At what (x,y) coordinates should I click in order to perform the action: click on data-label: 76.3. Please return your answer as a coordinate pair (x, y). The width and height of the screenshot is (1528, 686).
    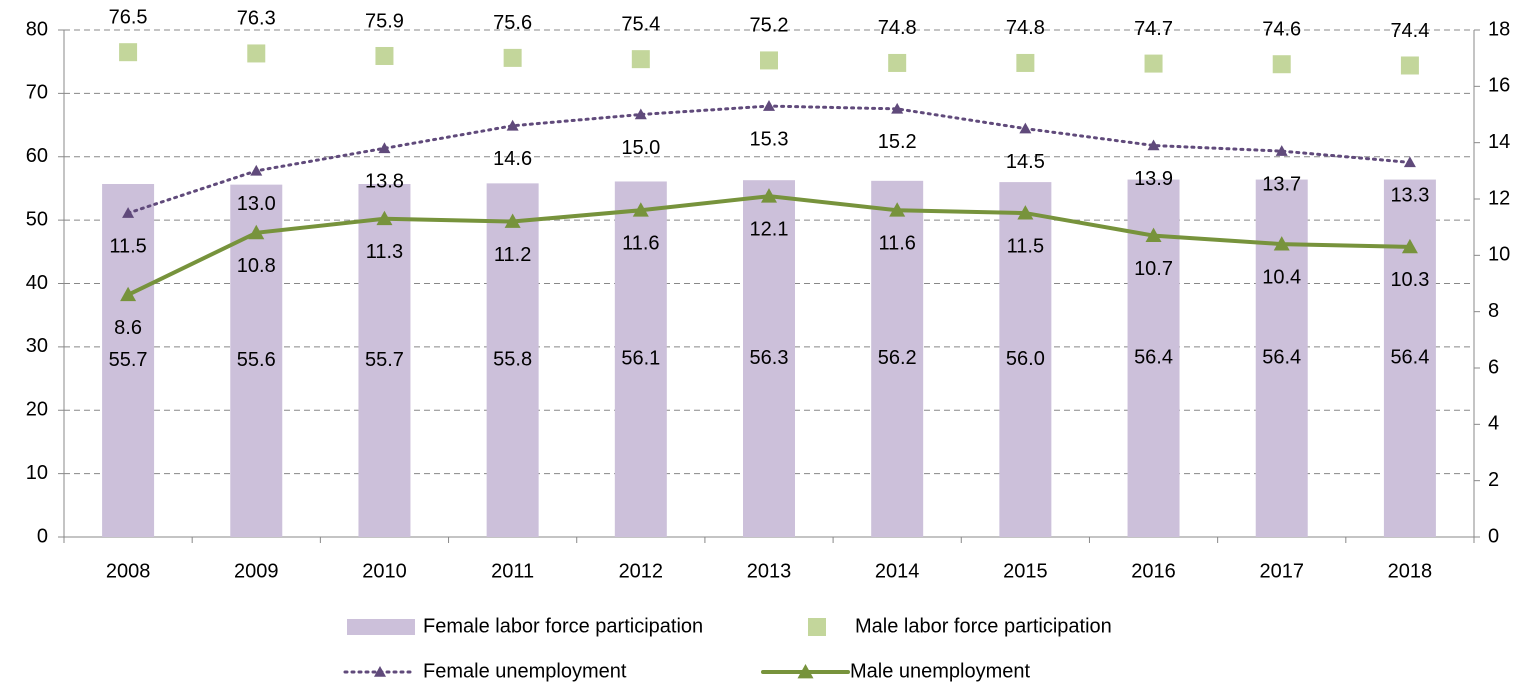
    Looking at the image, I should click on (256, 19).